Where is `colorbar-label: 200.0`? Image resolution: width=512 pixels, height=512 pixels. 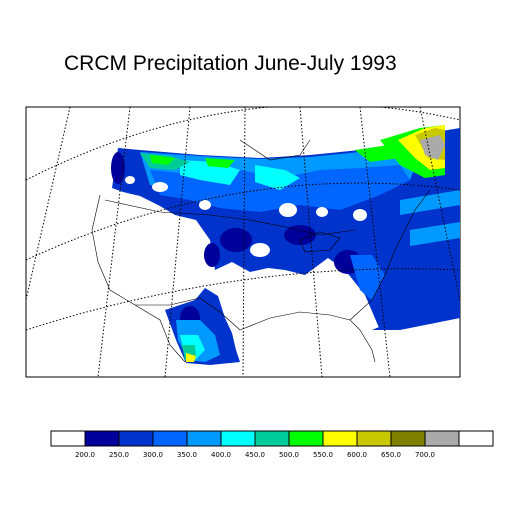
colorbar-label: 200.0 is located at coordinates (85, 455).